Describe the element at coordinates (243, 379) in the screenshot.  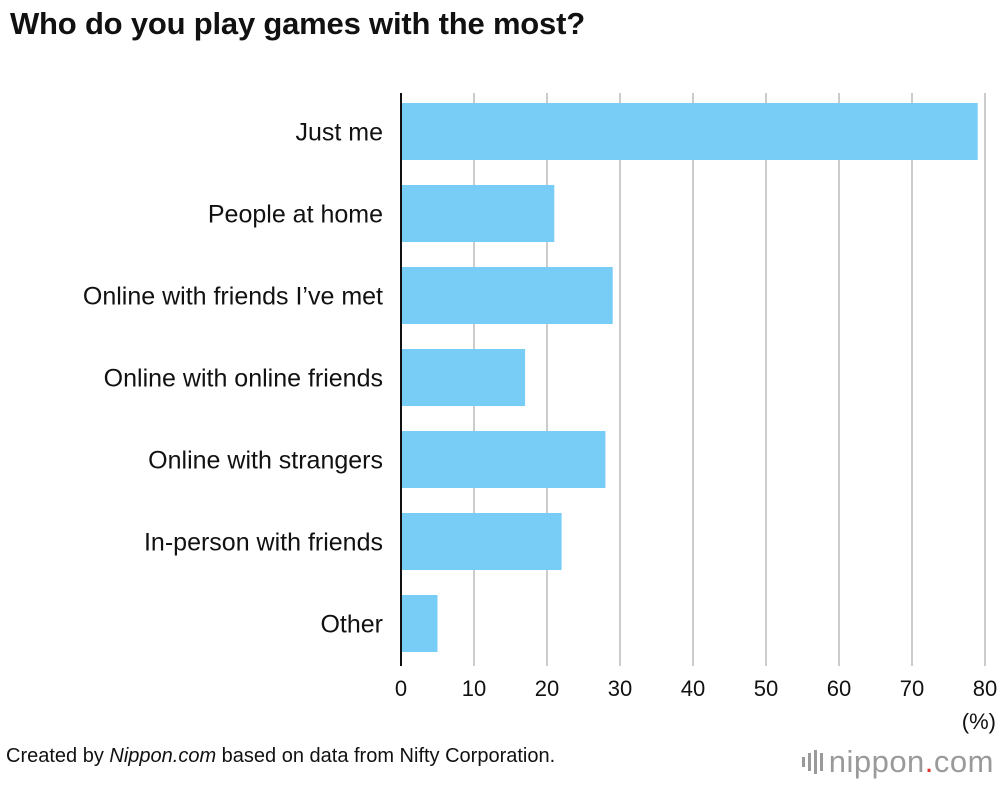
I see `category-label: Online with online friends` at that location.